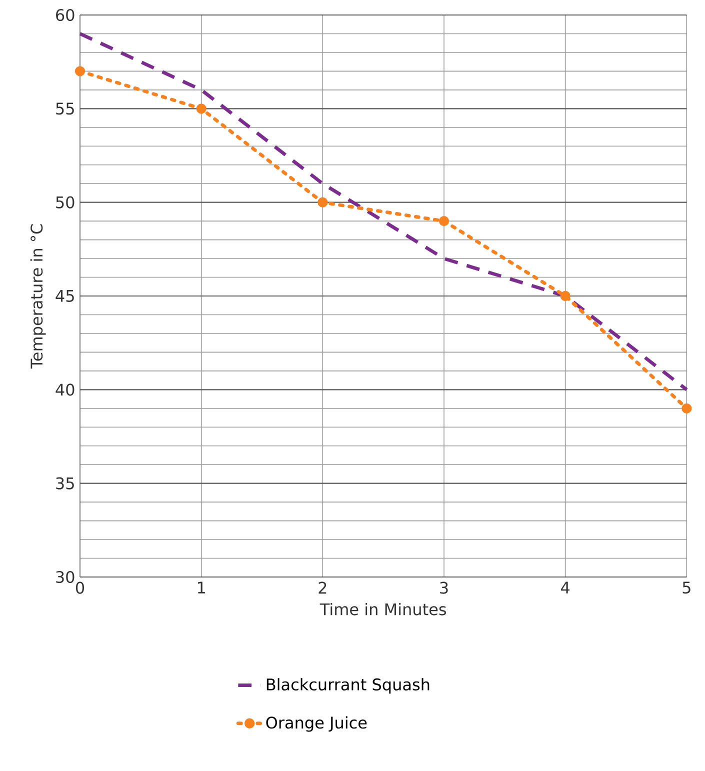 The image size is (705, 771). I want to click on y-tick-label: 45, so click(65, 296).